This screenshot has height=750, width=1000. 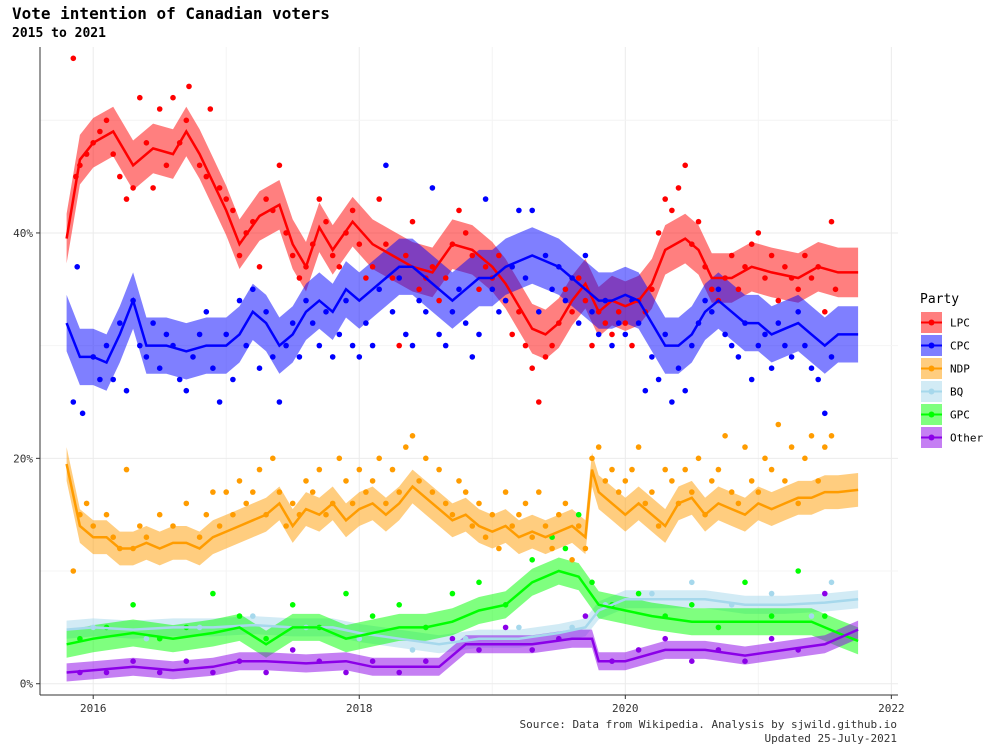 What do you see at coordinates (966, 438) in the screenshot?
I see `legend-label-other: Other` at bounding box center [966, 438].